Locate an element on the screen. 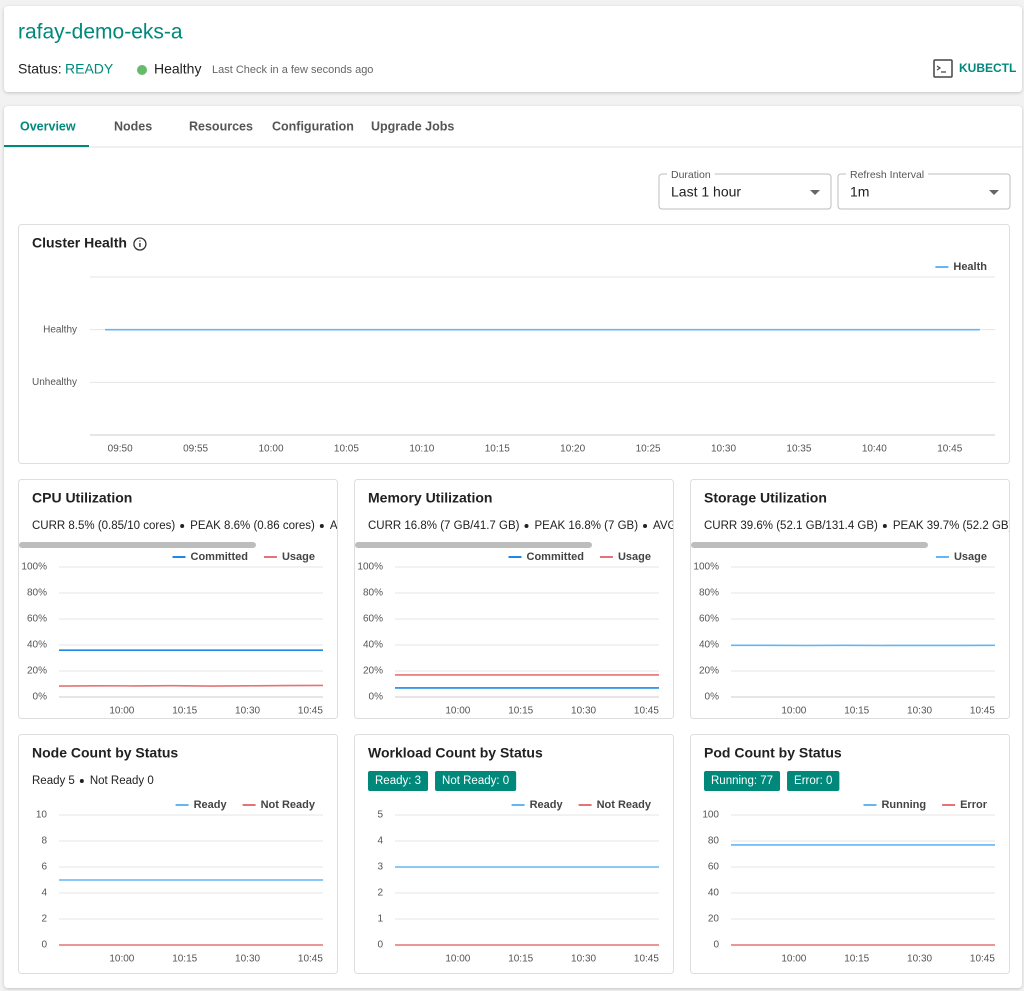  status-label: Status: is located at coordinates (40, 69).